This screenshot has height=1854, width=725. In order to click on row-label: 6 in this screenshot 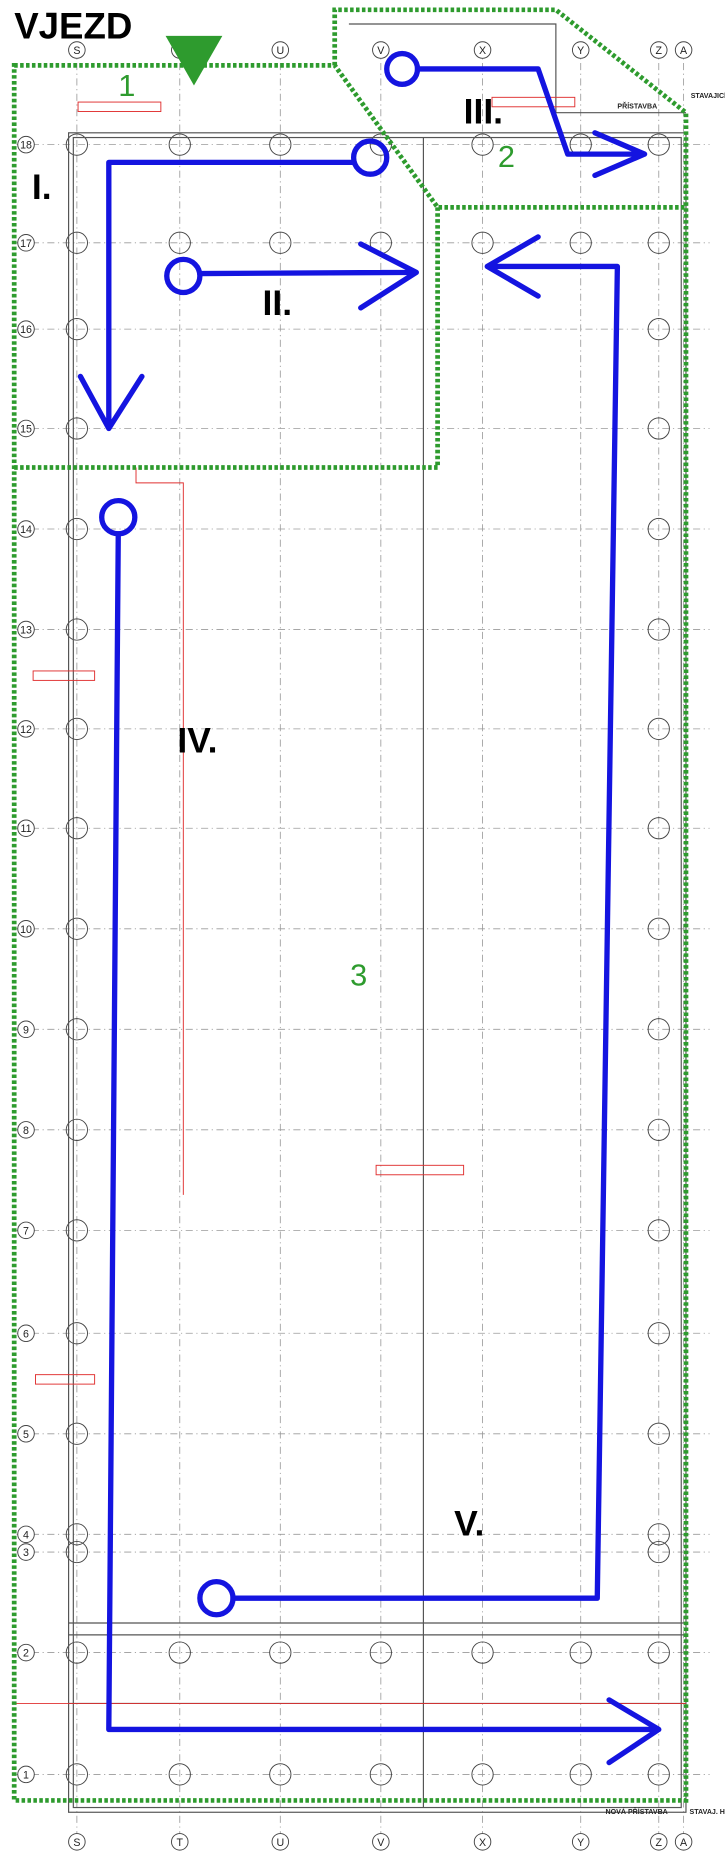, I will do `click(26, 1334)`.